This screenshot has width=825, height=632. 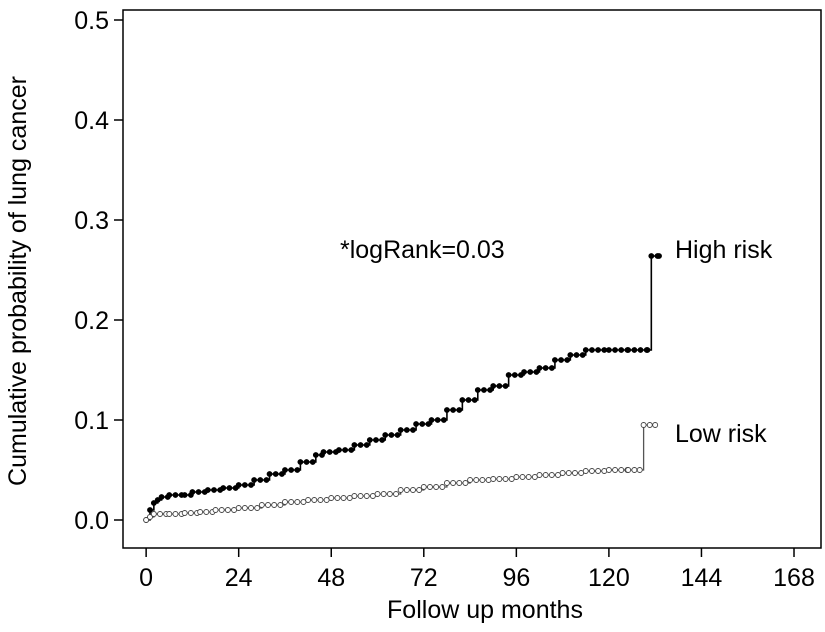 What do you see at coordinates (239, 578) in the screenshot?
I see `x-tick-label: 24` at bounding box center [239, 578].